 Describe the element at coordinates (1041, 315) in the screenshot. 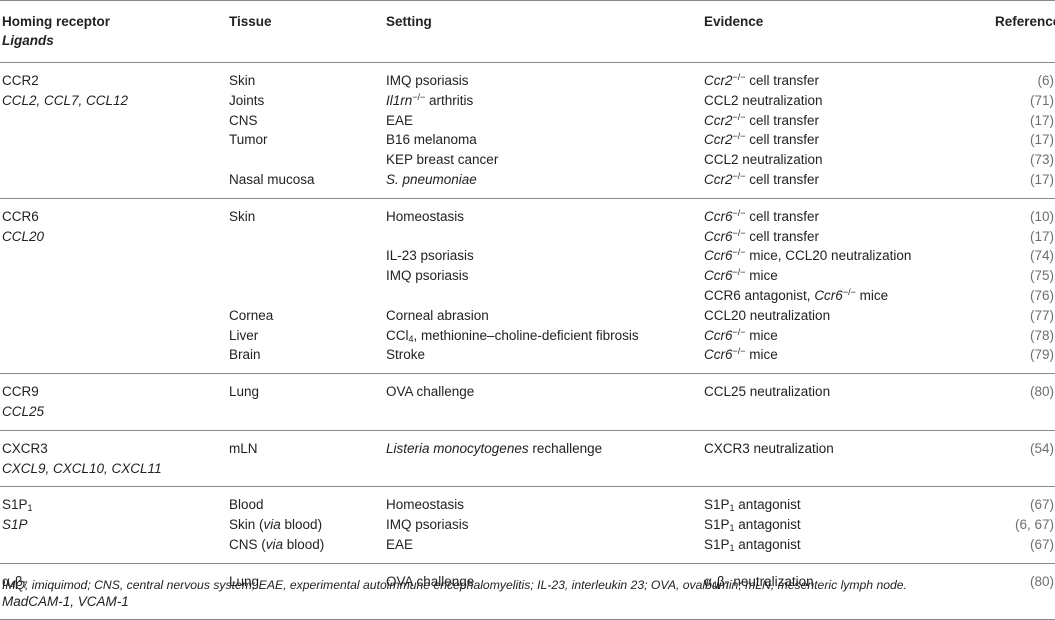

I see `reference-cell: (77)` at that location.